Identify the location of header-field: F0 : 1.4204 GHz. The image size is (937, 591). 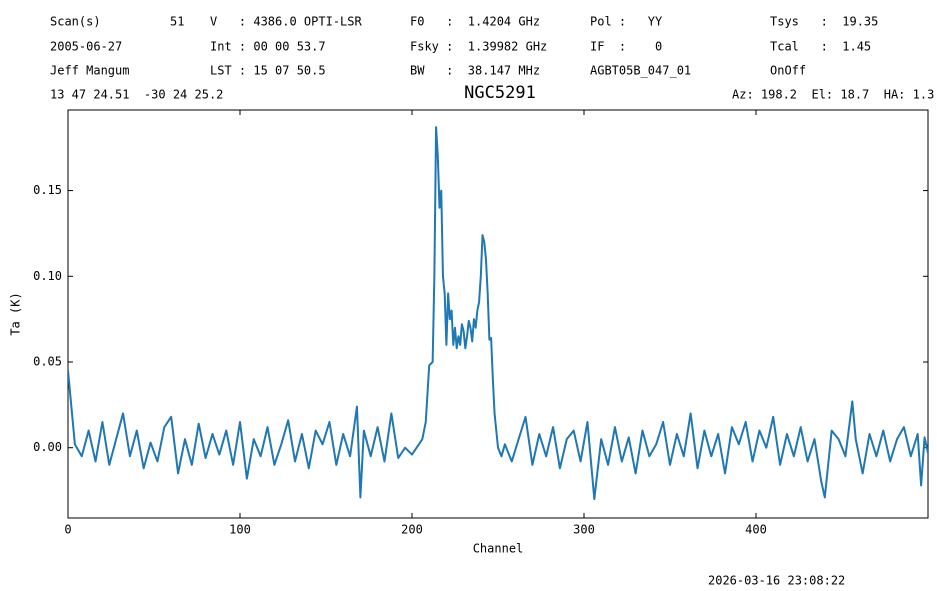
(475, 22).